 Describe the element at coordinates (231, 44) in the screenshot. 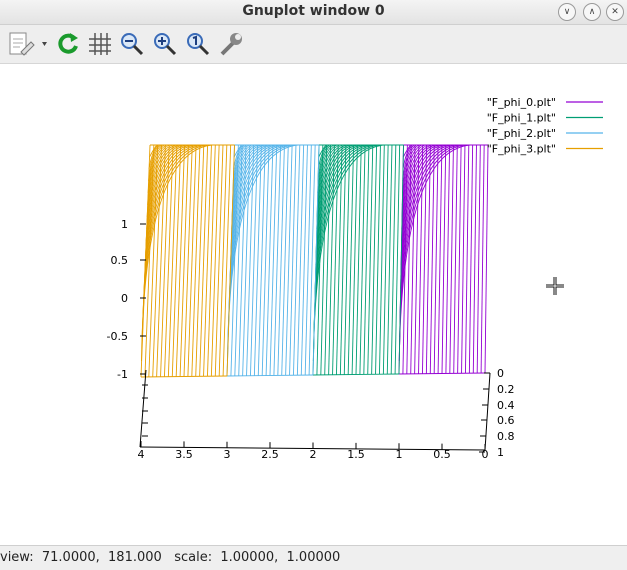

I see `settings-icon` at that location.